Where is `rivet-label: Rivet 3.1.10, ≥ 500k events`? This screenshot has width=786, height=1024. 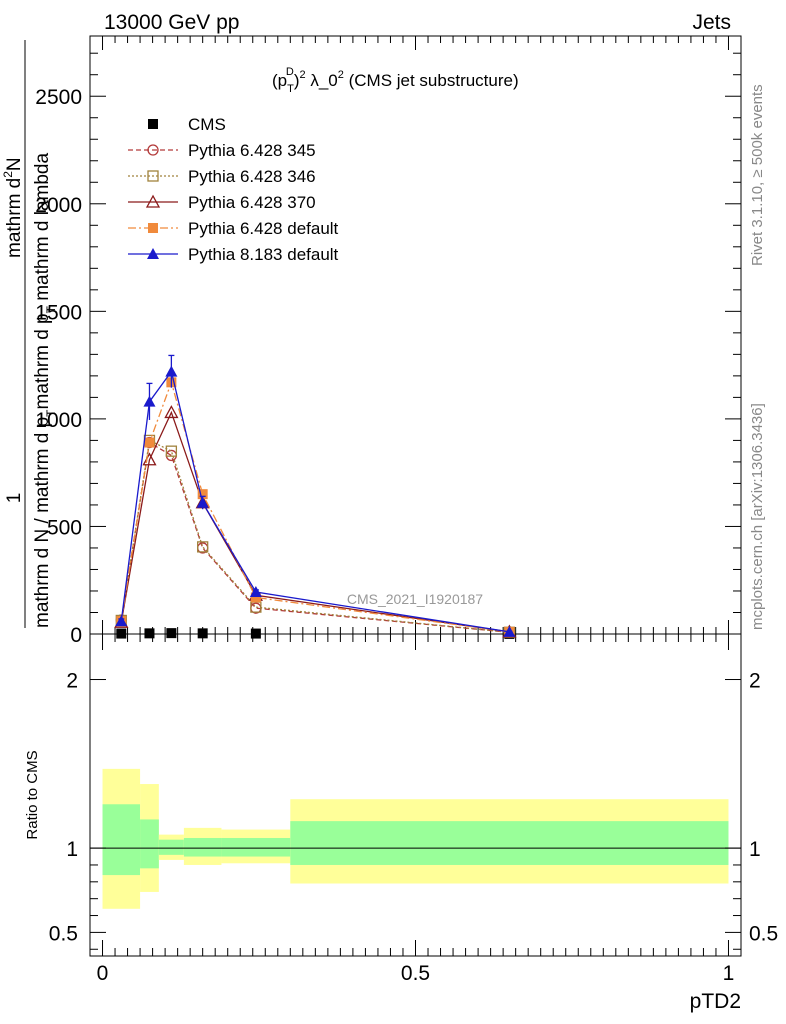 rivet-label: Rivet 3.1.10, ≥ 500k events is located at coordinates (757, 175).